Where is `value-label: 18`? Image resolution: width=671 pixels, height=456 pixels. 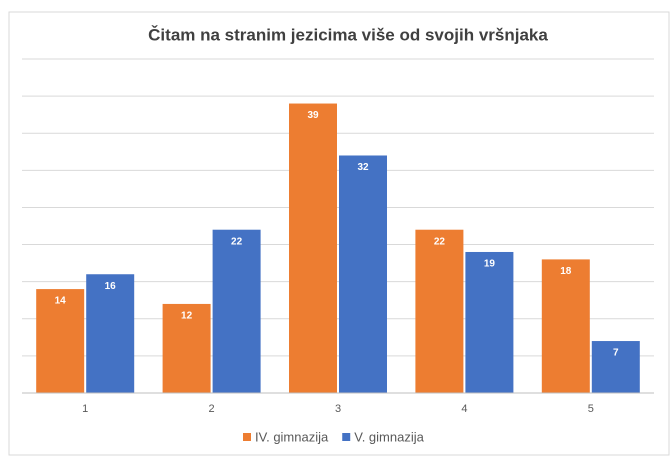 value-label: 18 is located at coordinates (566, 271).